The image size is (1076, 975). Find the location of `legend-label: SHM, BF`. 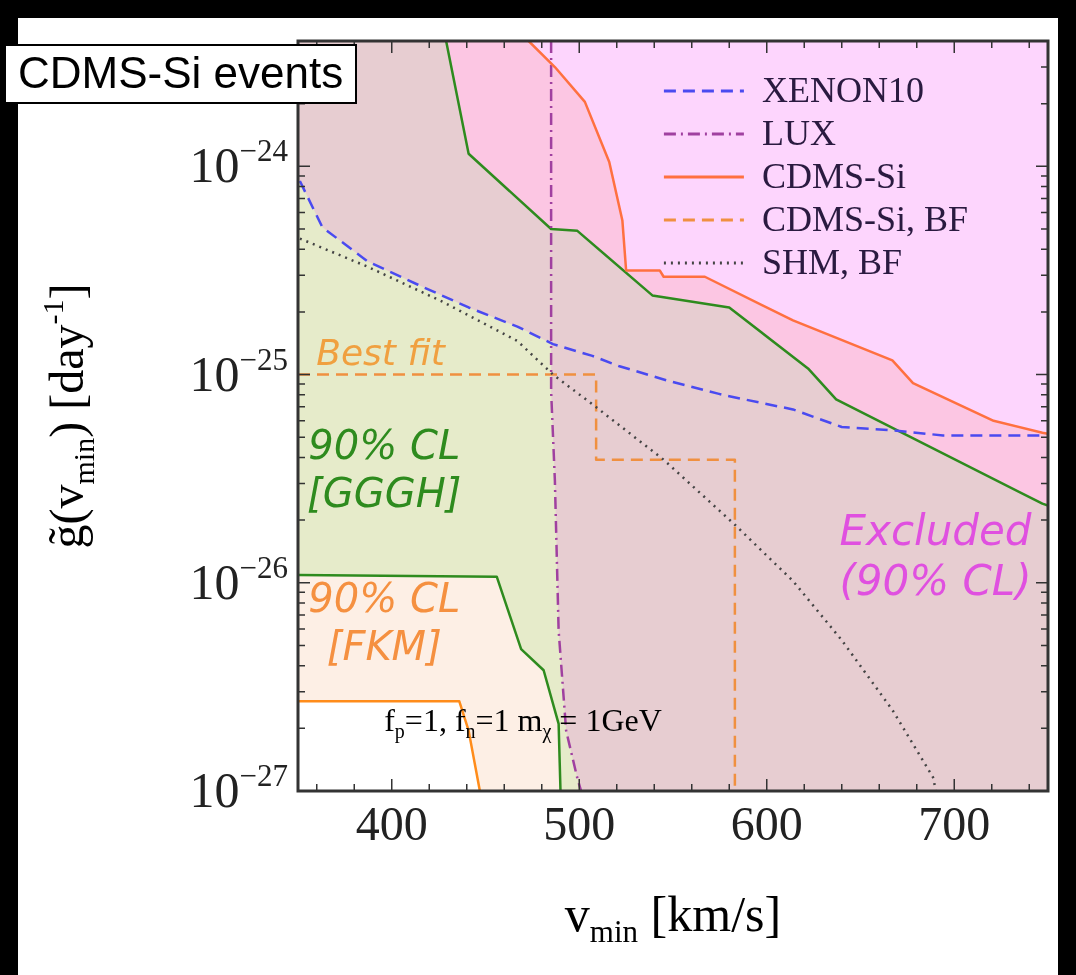

legend-label: SHM, BF is located at coordinates (831, 262).